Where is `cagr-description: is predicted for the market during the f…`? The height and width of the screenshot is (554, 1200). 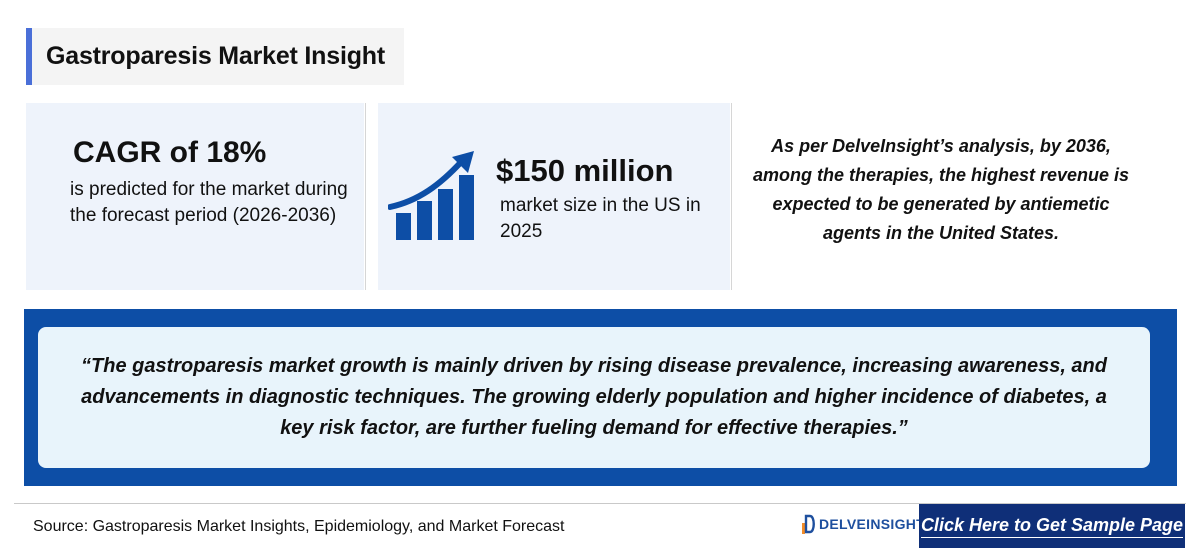 cagr-description: is predicted for the market during the f… is located at coordinates (209, 202).